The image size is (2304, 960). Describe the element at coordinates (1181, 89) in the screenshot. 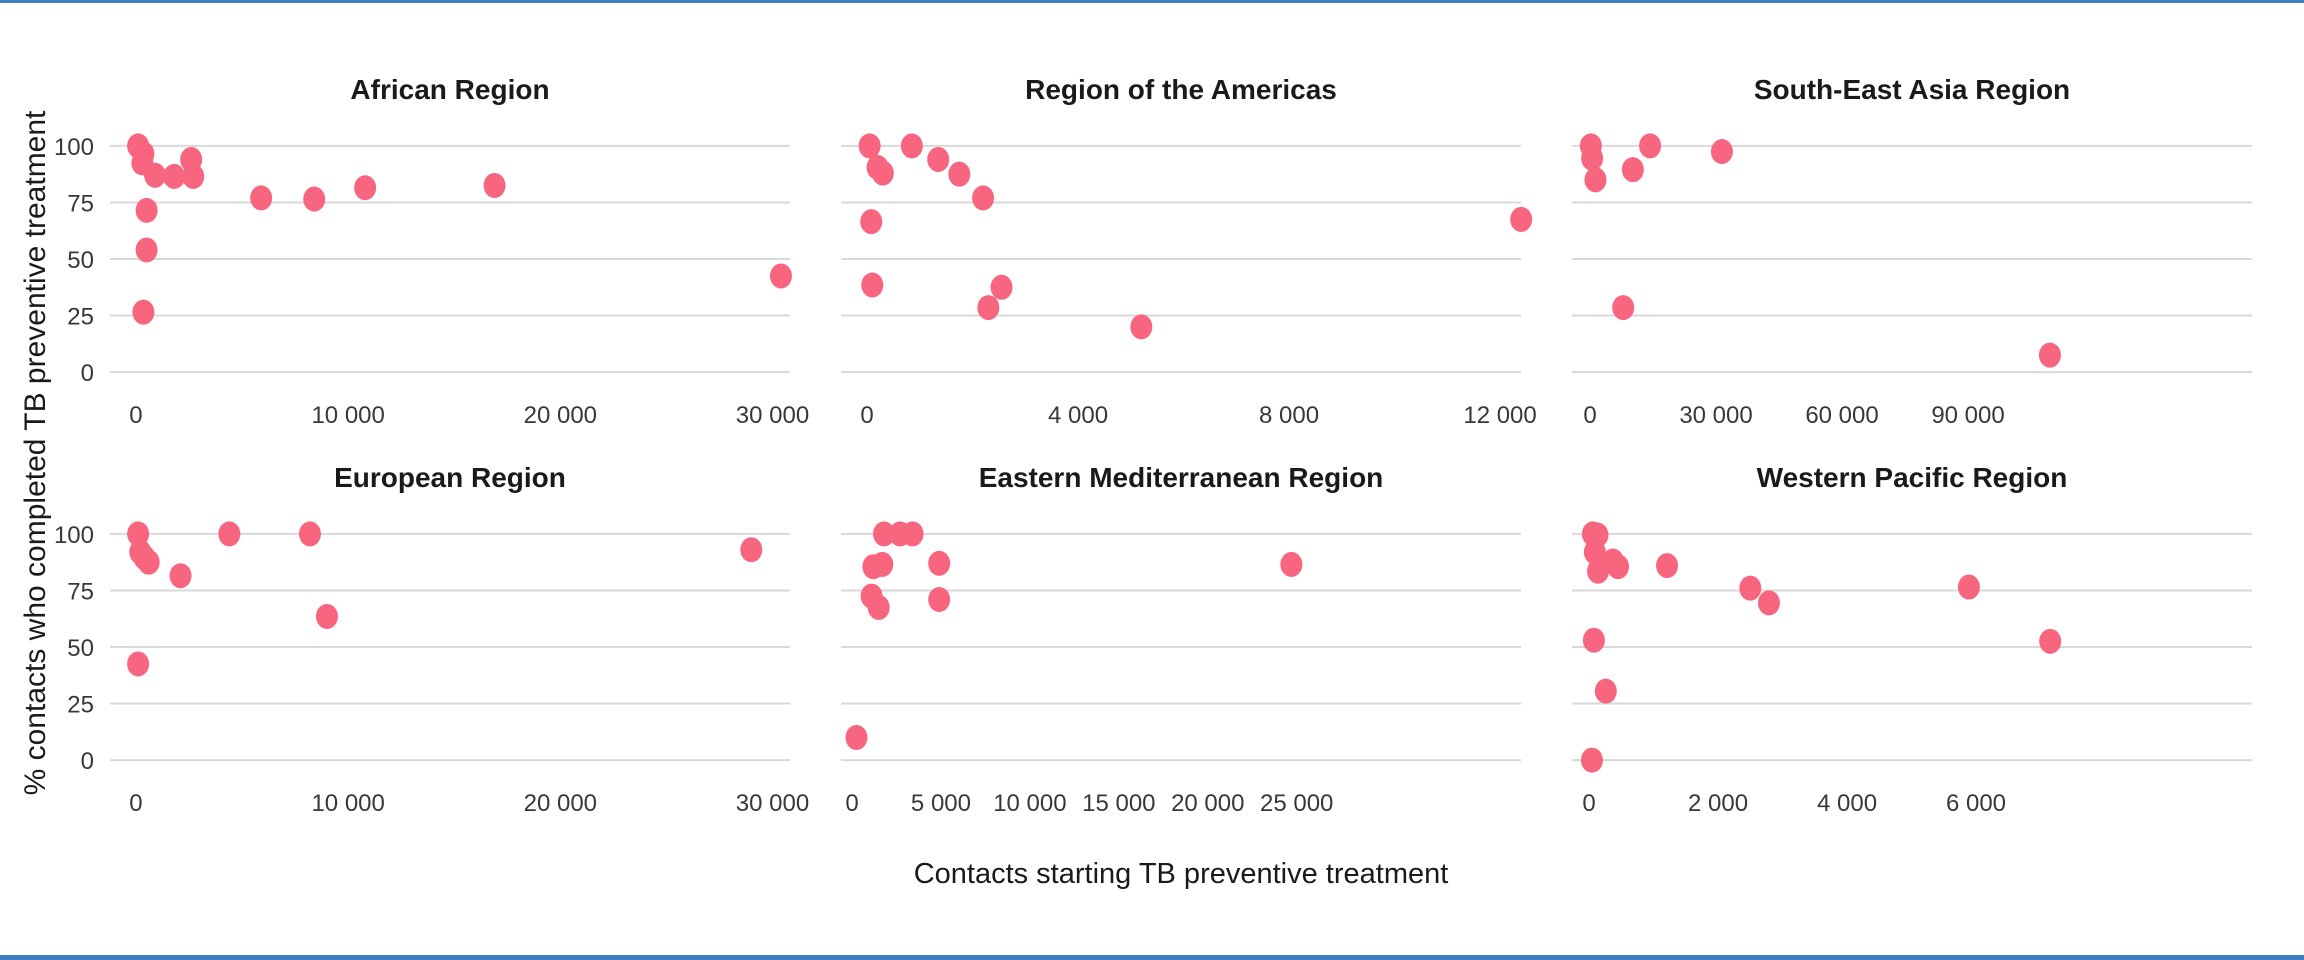

I see `facet-title: Region of the Americas` at that location.